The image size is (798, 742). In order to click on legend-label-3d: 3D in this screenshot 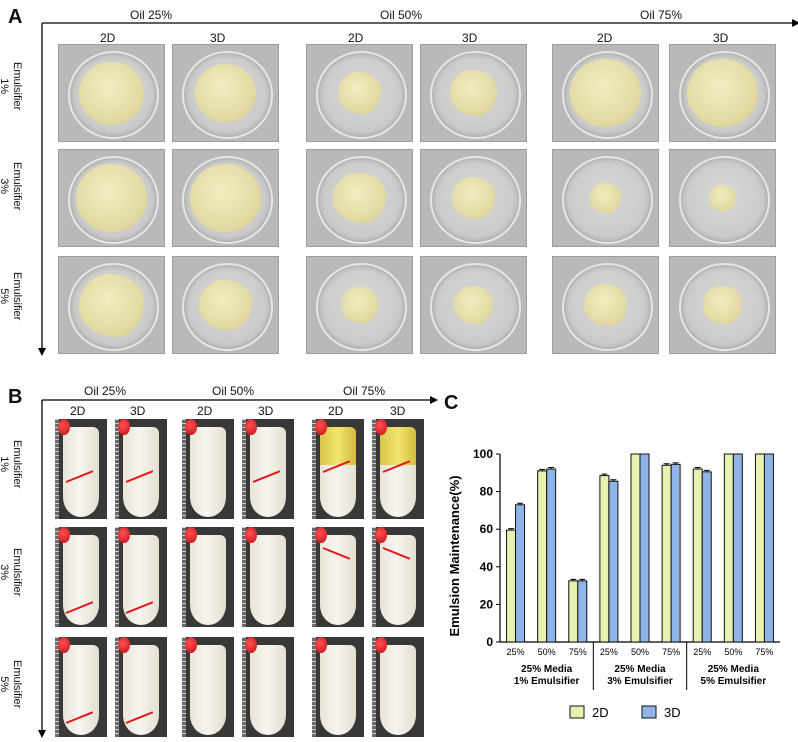, I will do `click(672, 712)`.